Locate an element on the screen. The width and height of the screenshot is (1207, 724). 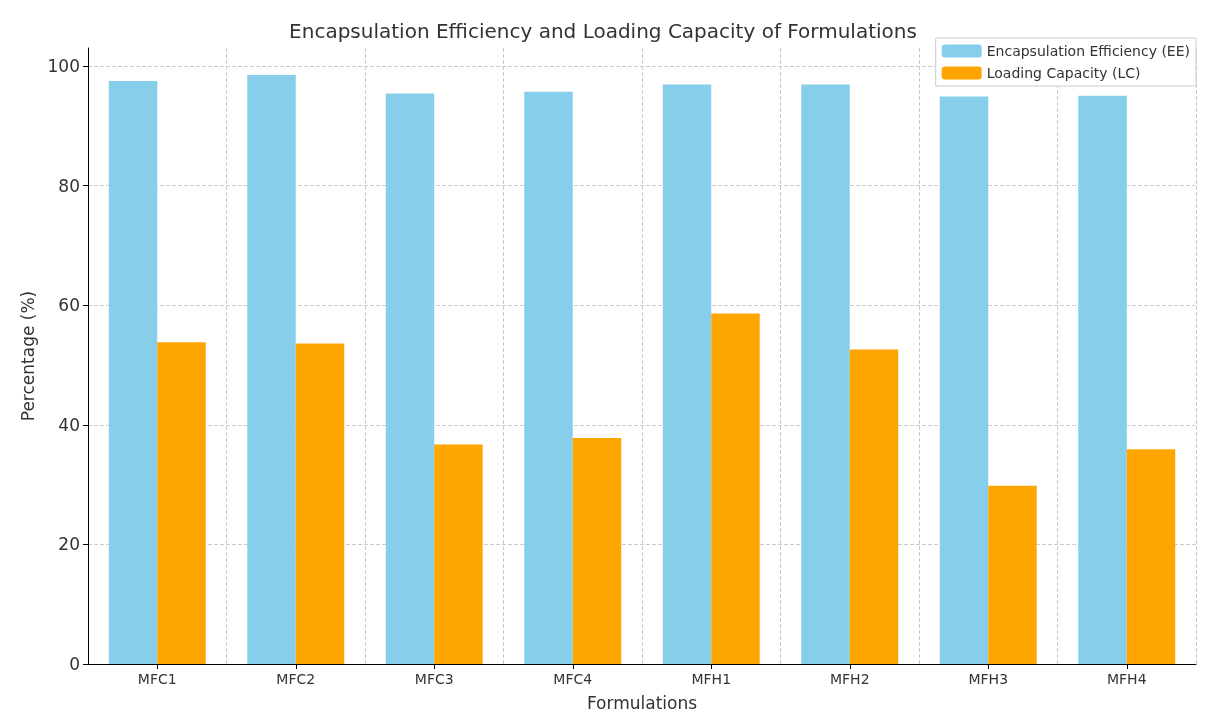
y-tick-label: 80 is located at coordinates (69, 185).